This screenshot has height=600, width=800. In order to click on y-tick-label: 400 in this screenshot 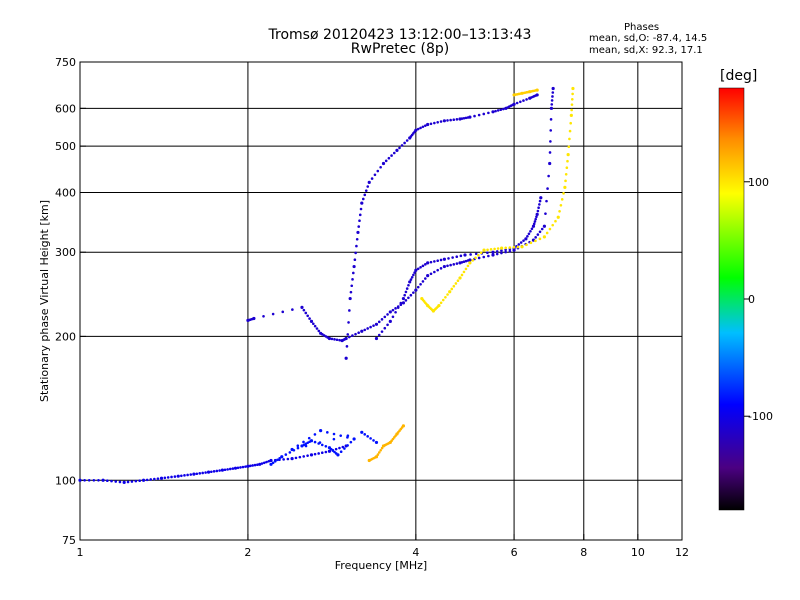, I will do `click(65, 192)`.